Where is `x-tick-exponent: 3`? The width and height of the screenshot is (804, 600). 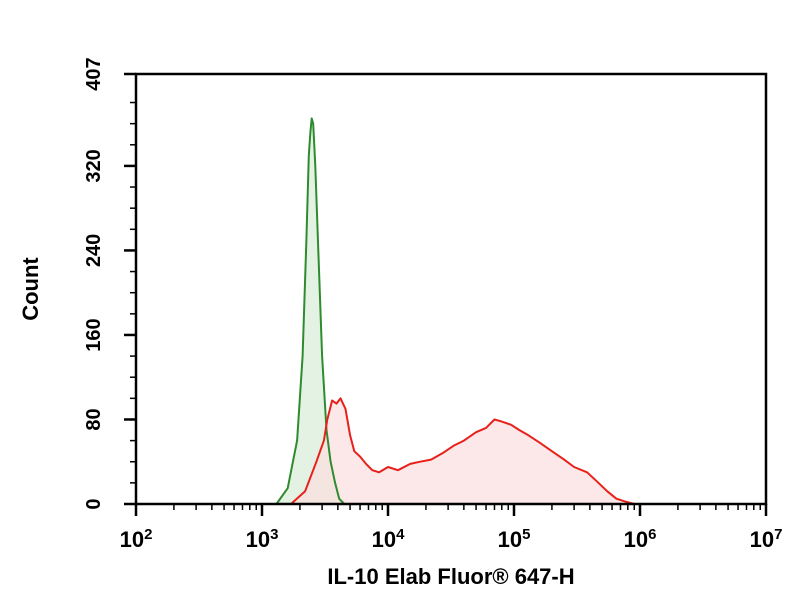
x-tick-exponent: 3 is located at coordinates (274, 534).